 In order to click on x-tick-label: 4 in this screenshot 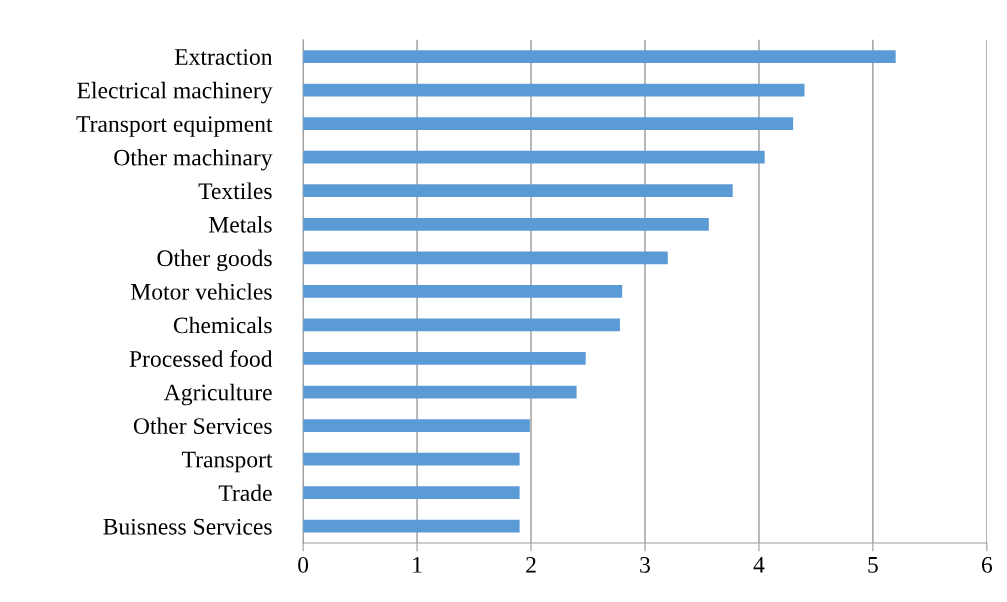, I will do `click(759, 565)`.